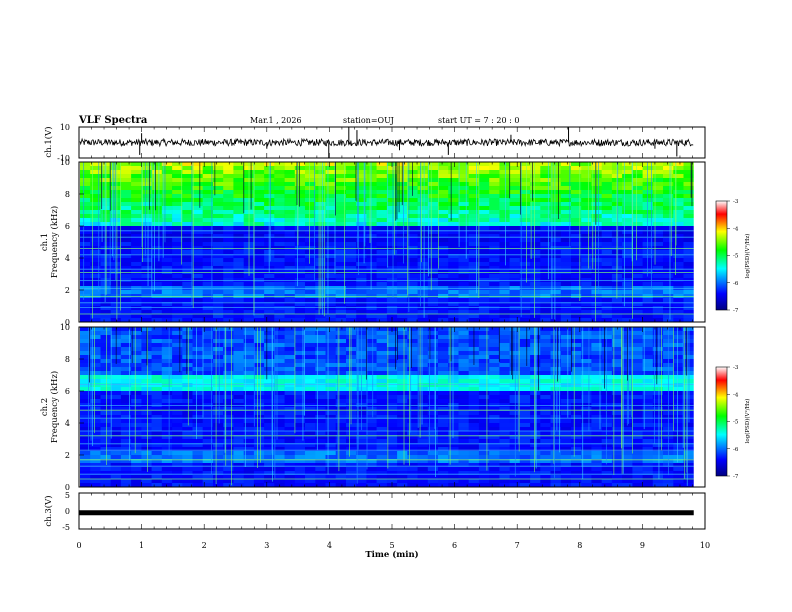 The height and width of the screenshot is (612, 792). Describe the element at coordinates (747, 256) in the screenshot. I see `ch1-colorbar-label: log(PSD)(V²/Hz)` at that location.